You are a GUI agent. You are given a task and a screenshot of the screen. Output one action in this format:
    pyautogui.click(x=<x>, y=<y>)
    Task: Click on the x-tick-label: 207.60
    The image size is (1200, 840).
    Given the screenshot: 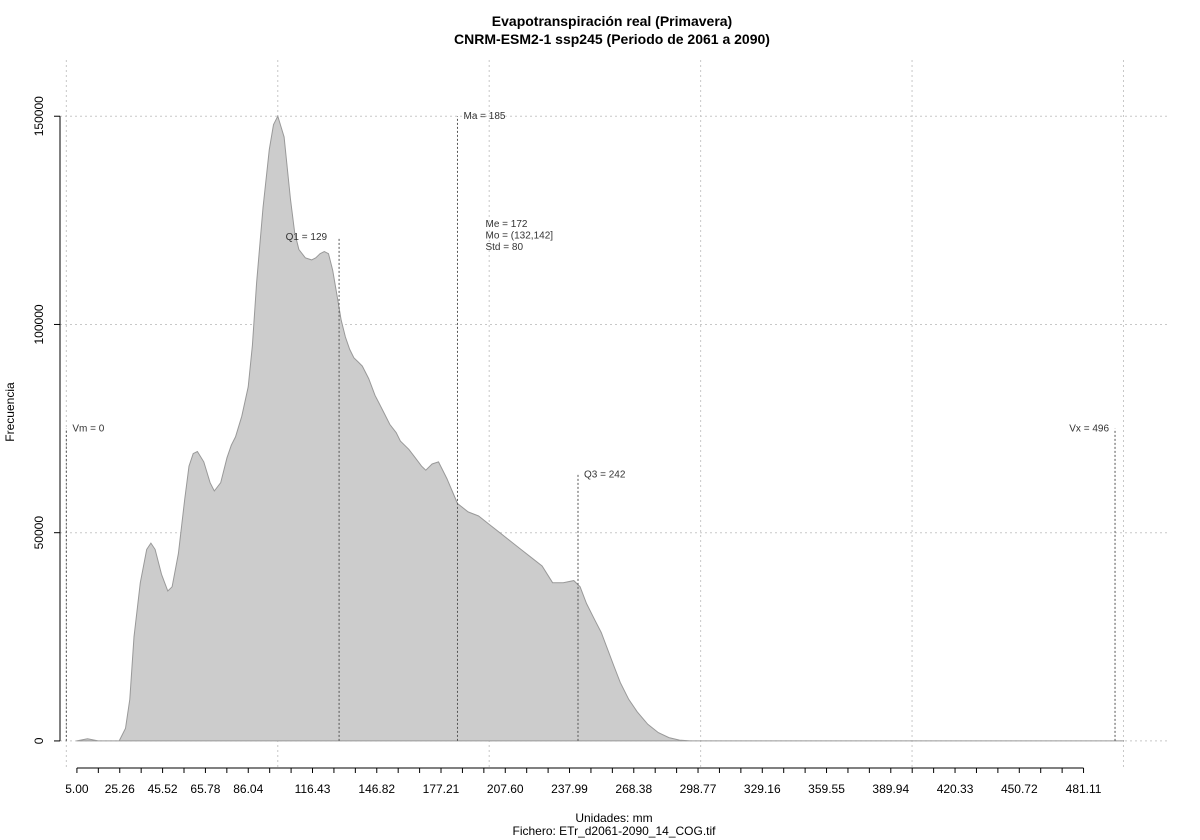 What is the action you would take?
    pyautogui.click(x=505, y=789)
    